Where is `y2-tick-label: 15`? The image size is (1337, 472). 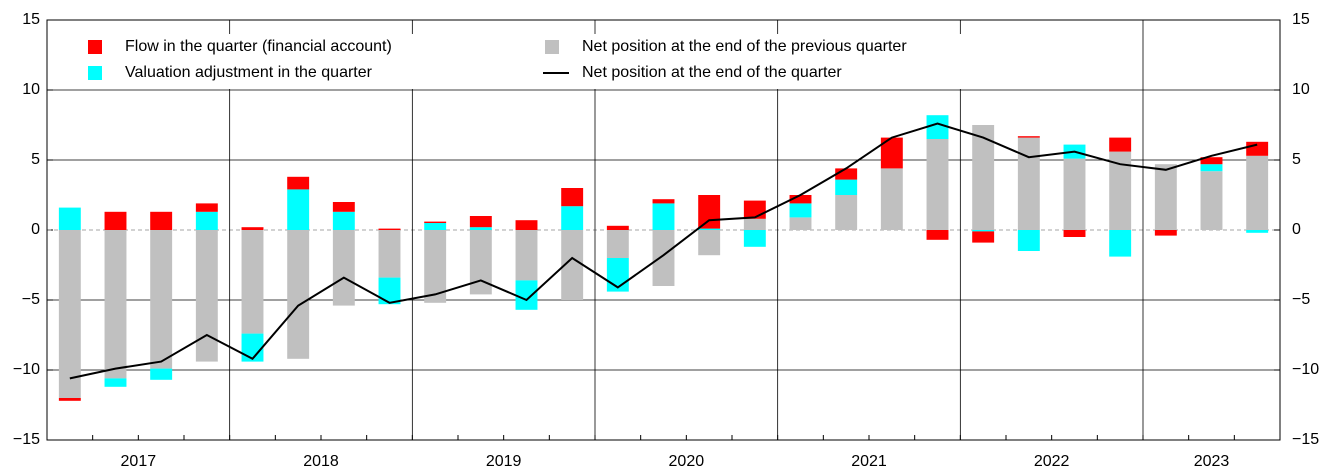
y2-tick-label: 15 is located at coordinates (1301, 19).